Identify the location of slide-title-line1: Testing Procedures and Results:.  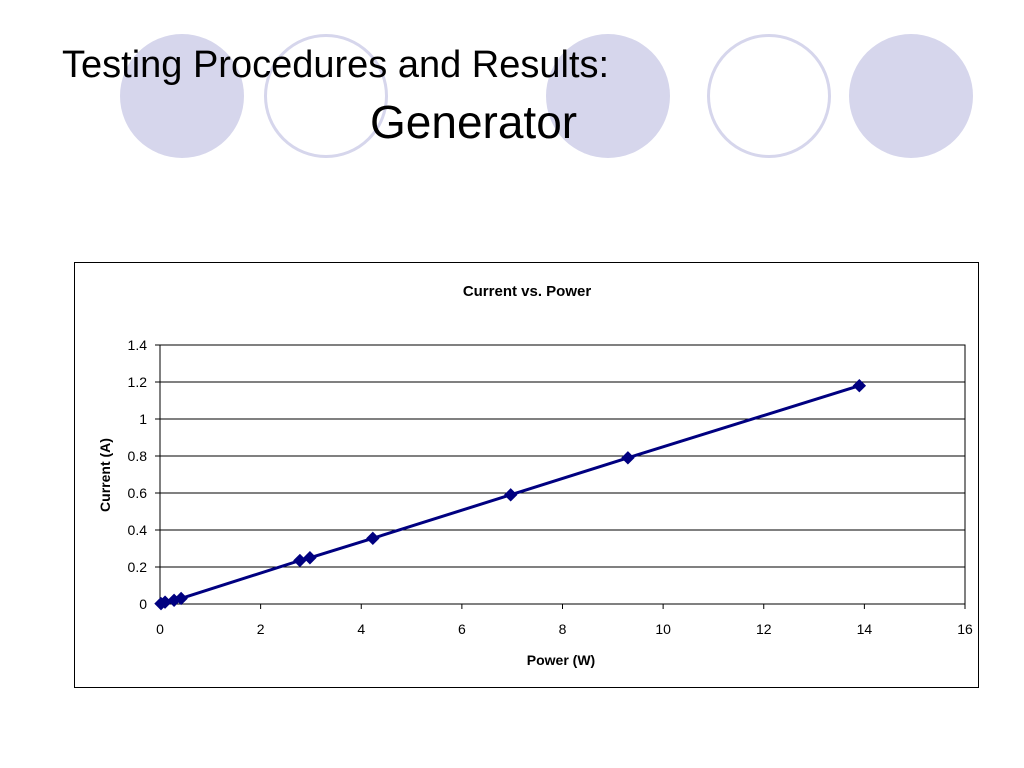
(336, 65).